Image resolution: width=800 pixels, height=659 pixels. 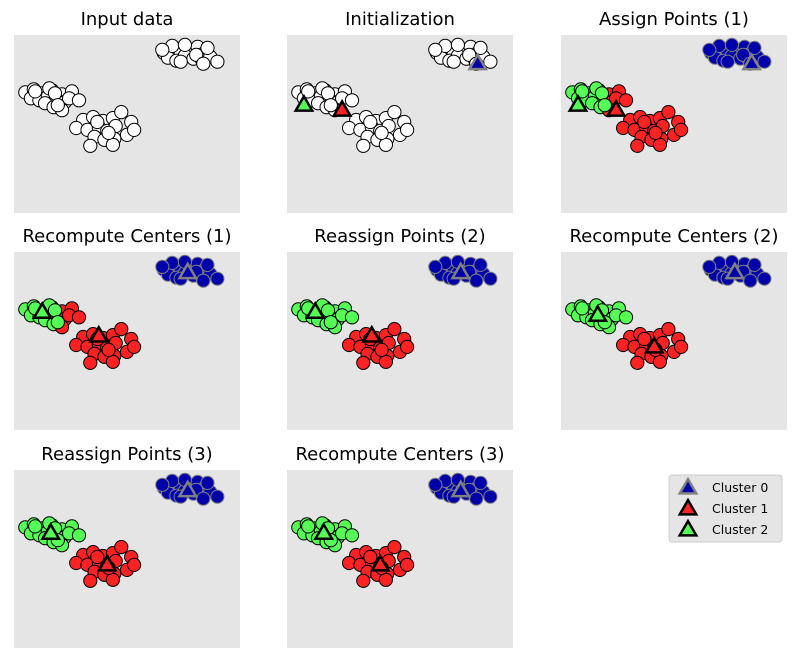 What do you see at coordinates (740, 529) in the screenshot?
I see `legend-label-2: Cluster 2` at bounding box center [740, 529].